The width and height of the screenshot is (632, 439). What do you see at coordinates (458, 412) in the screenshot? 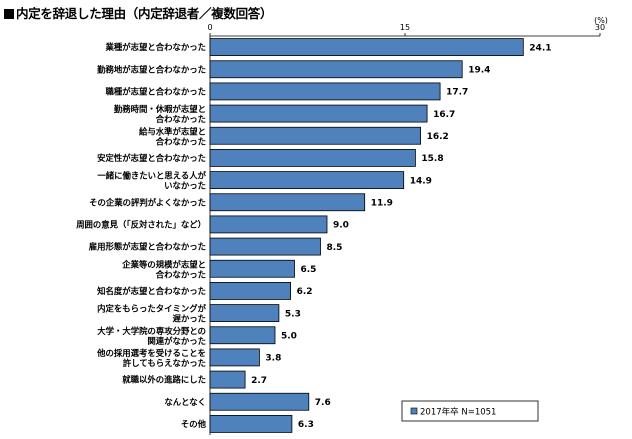
I see `legend-label: 2017年卒 N=1051` at bounding box center [458, 412].